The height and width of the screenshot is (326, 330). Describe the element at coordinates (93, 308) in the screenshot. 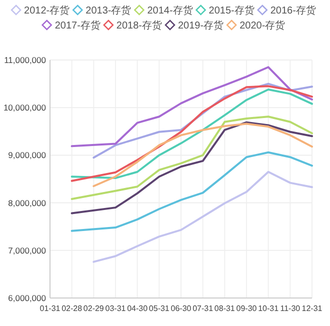

I see `x-tick-label: 02-29` at that location.